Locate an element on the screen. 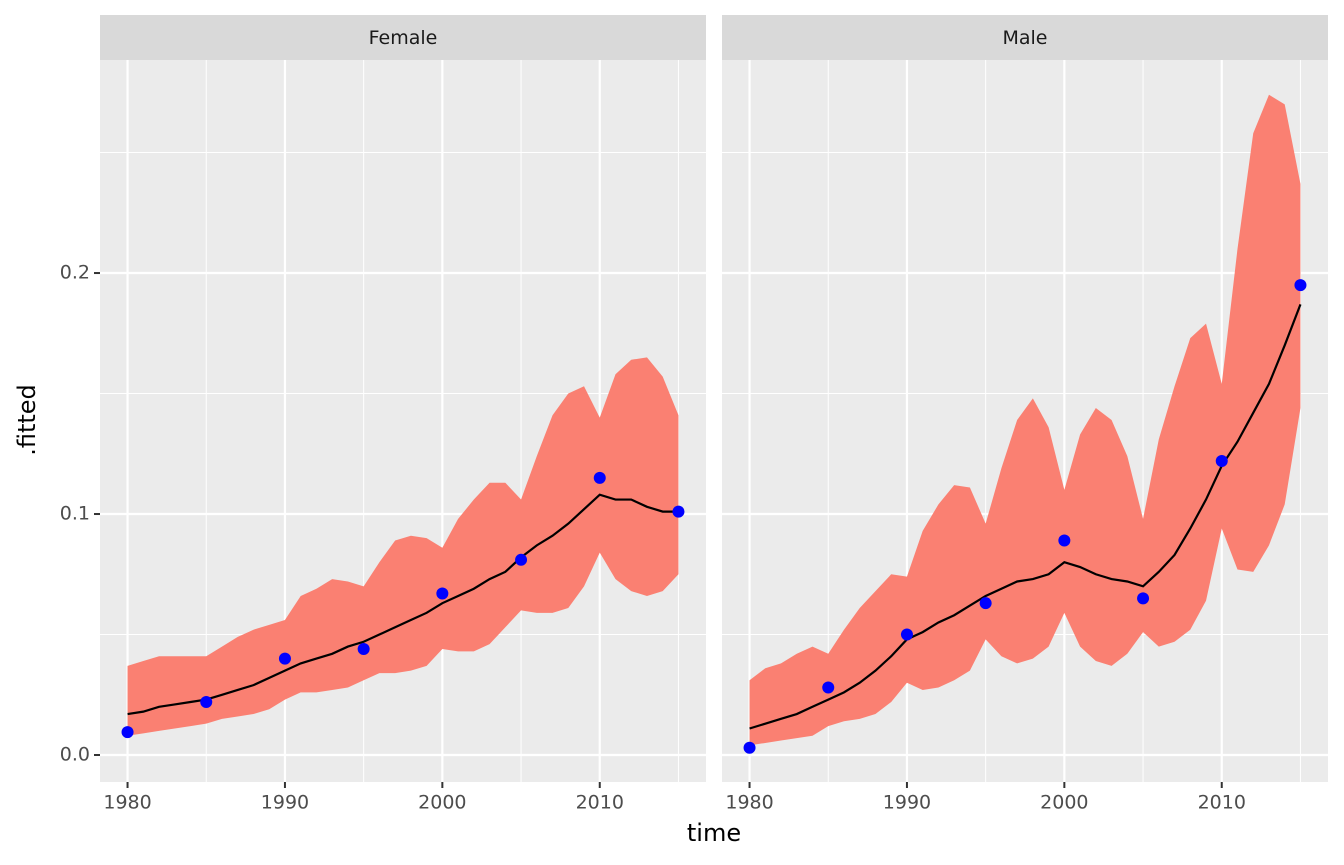 The height and width of the screenshot is (865, 1344). fitted-line is located at coordinates (403, 604).